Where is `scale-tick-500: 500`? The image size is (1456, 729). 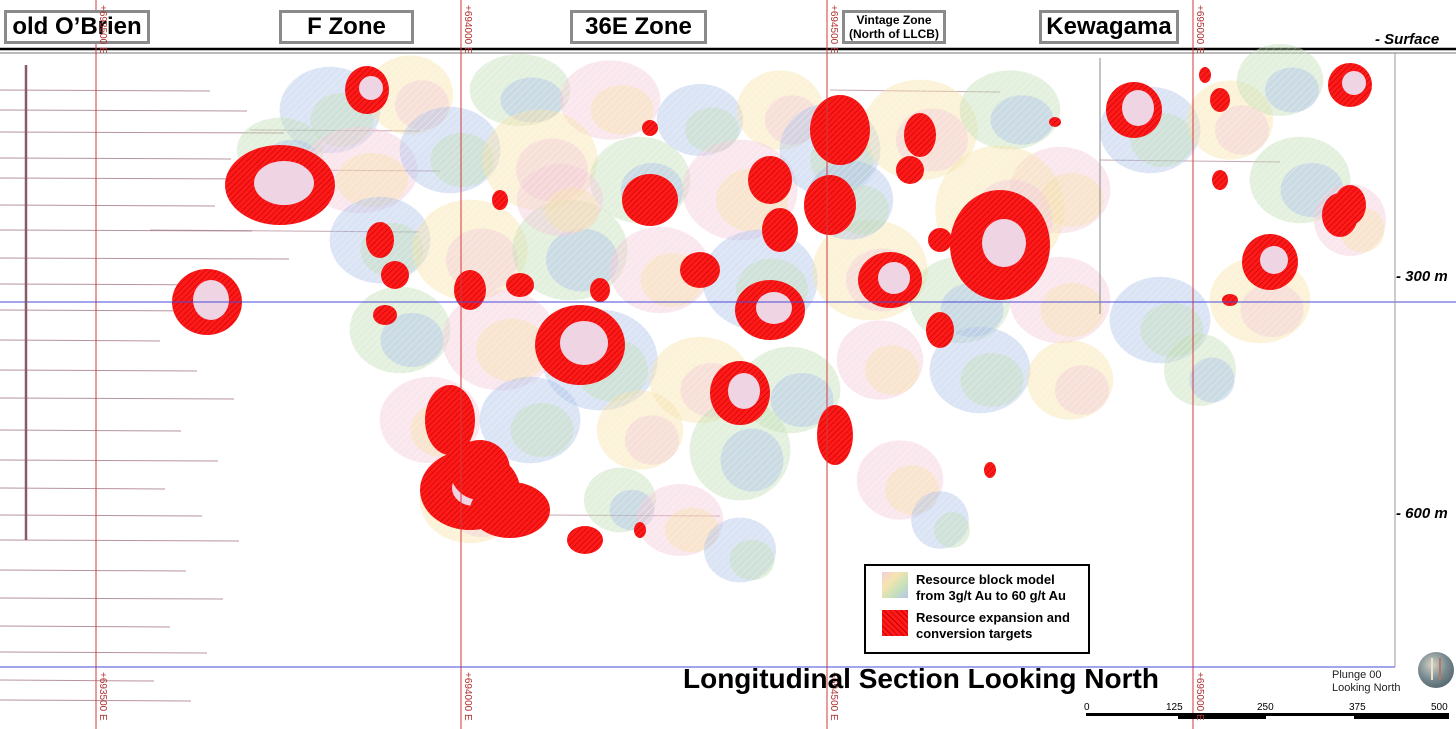
scale-tick-500: 500 is located at coordinates (1439, 707).